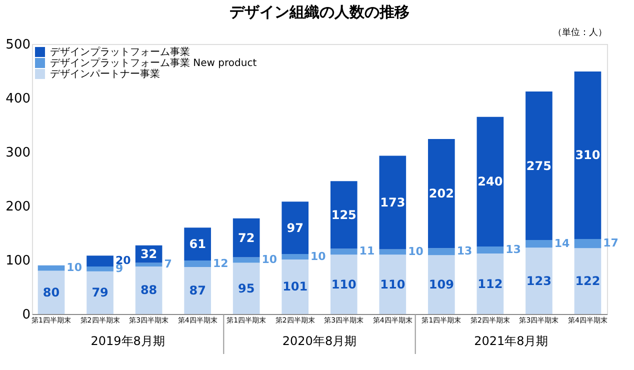  Describe the element at coordinates (18, 207) in the screenshot. I see `y-tick-label: 200` at that location.